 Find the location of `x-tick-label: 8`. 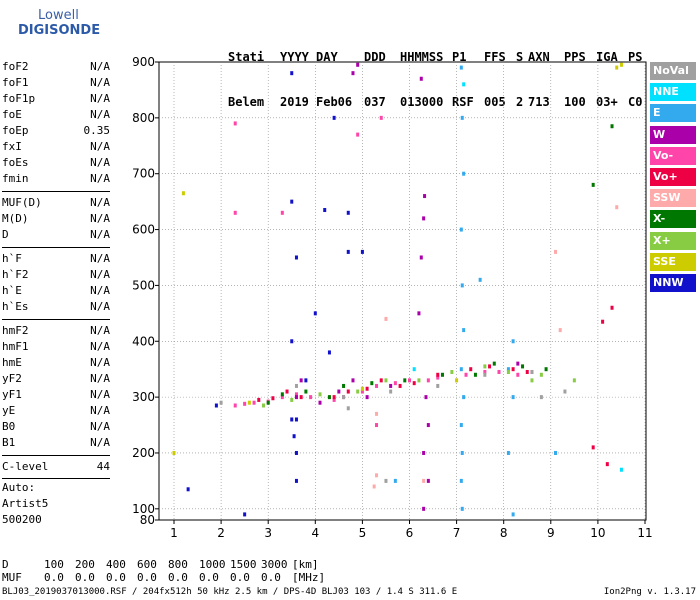

x-tick-label: 8 is located at coordinates (504, 533).